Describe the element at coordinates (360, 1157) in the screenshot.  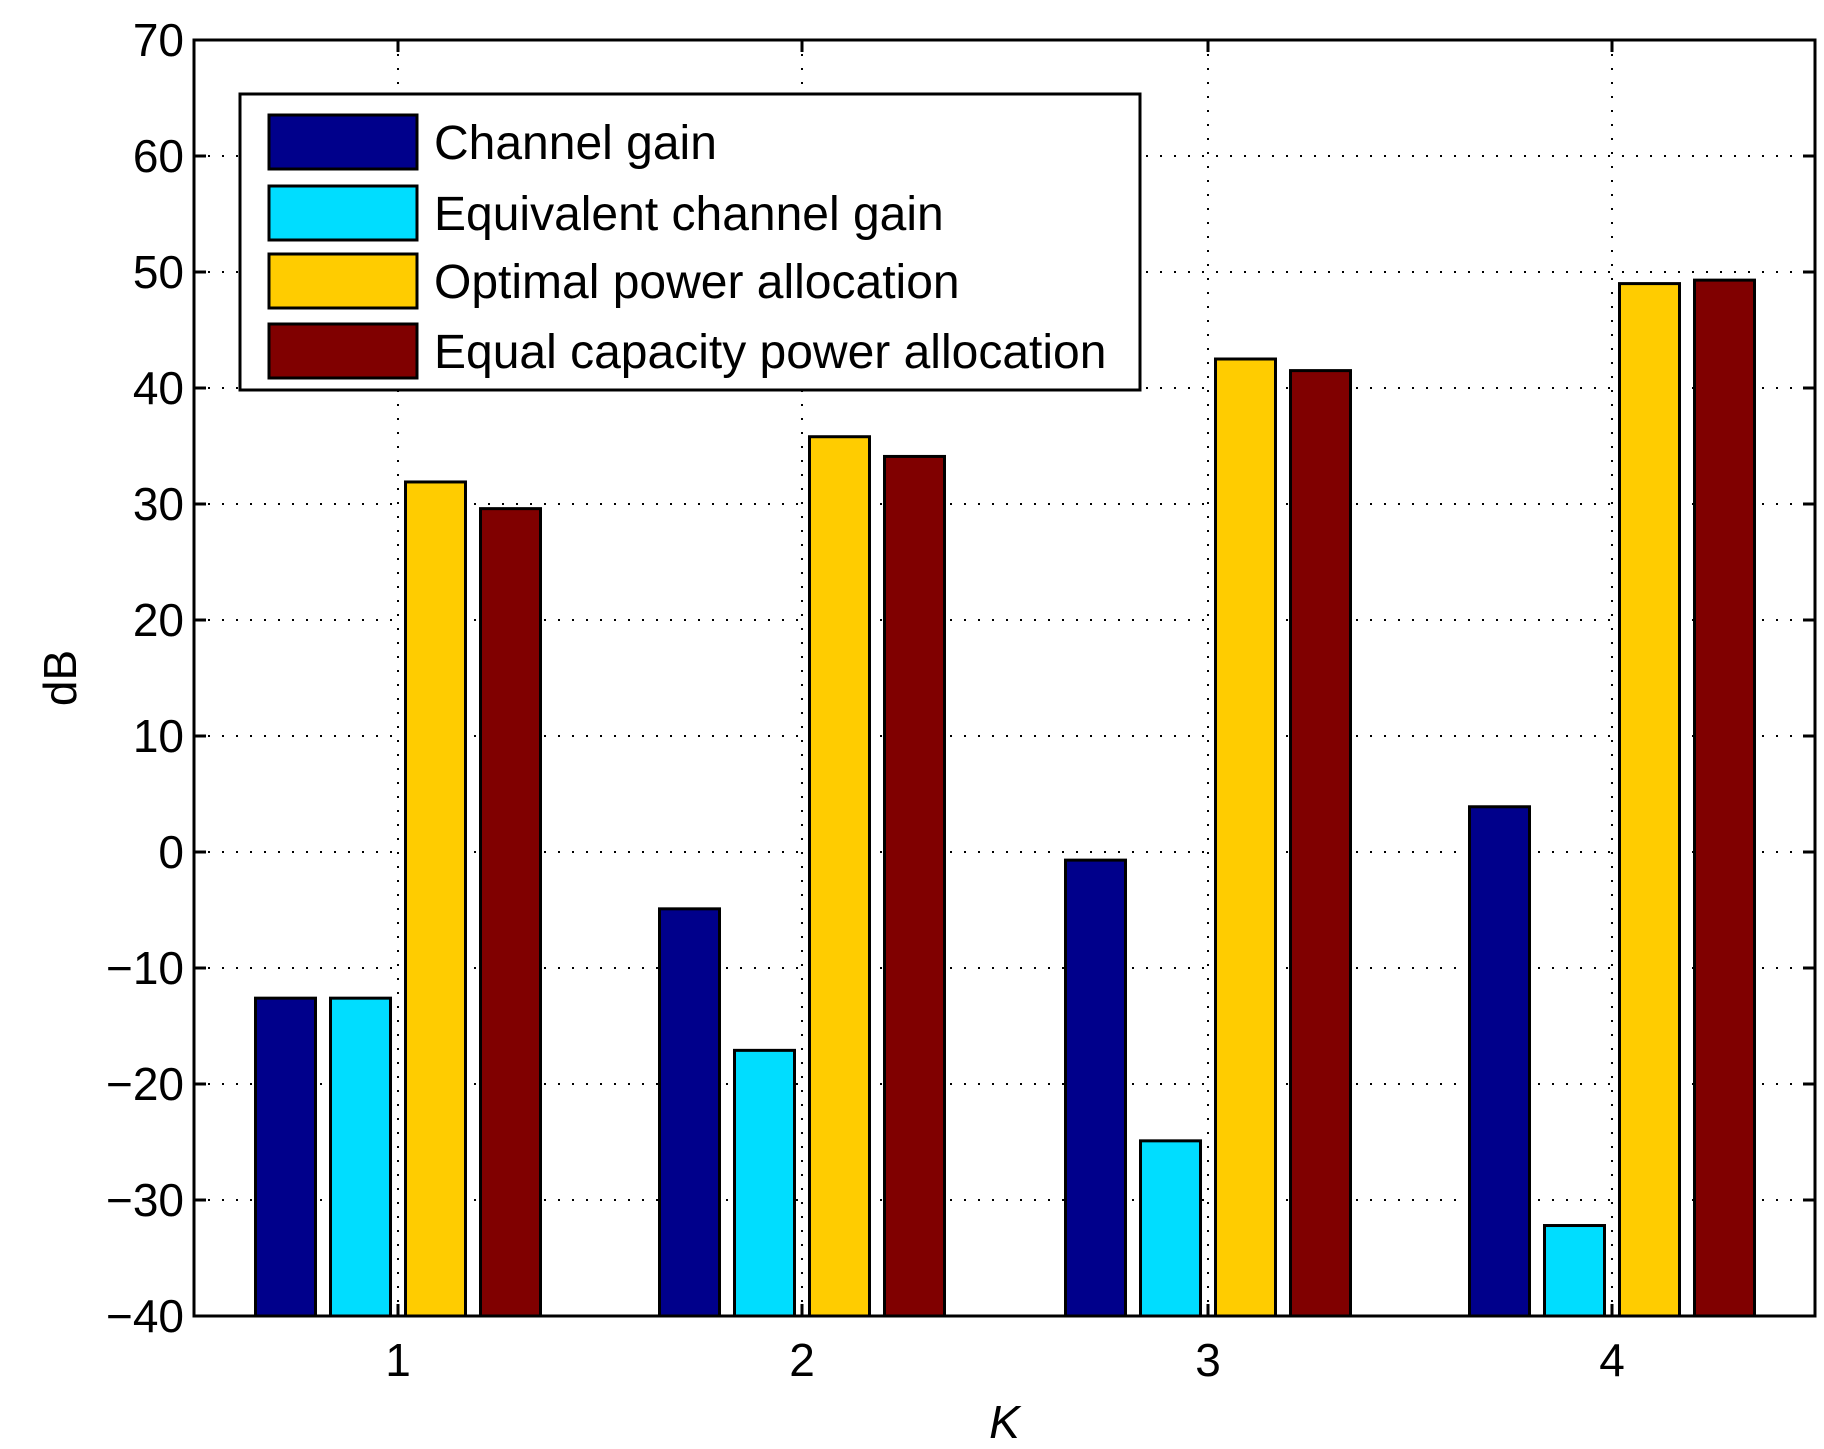
I see `bar-equivalent-channel-gain-k1` at that location.